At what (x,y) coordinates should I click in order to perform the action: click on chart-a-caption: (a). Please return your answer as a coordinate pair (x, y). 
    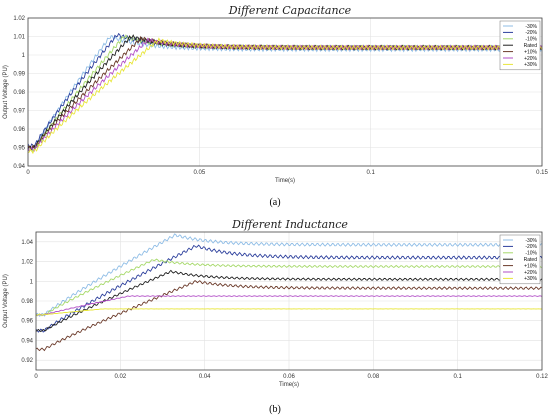
    Looking at the image, I should click on (274, 202).